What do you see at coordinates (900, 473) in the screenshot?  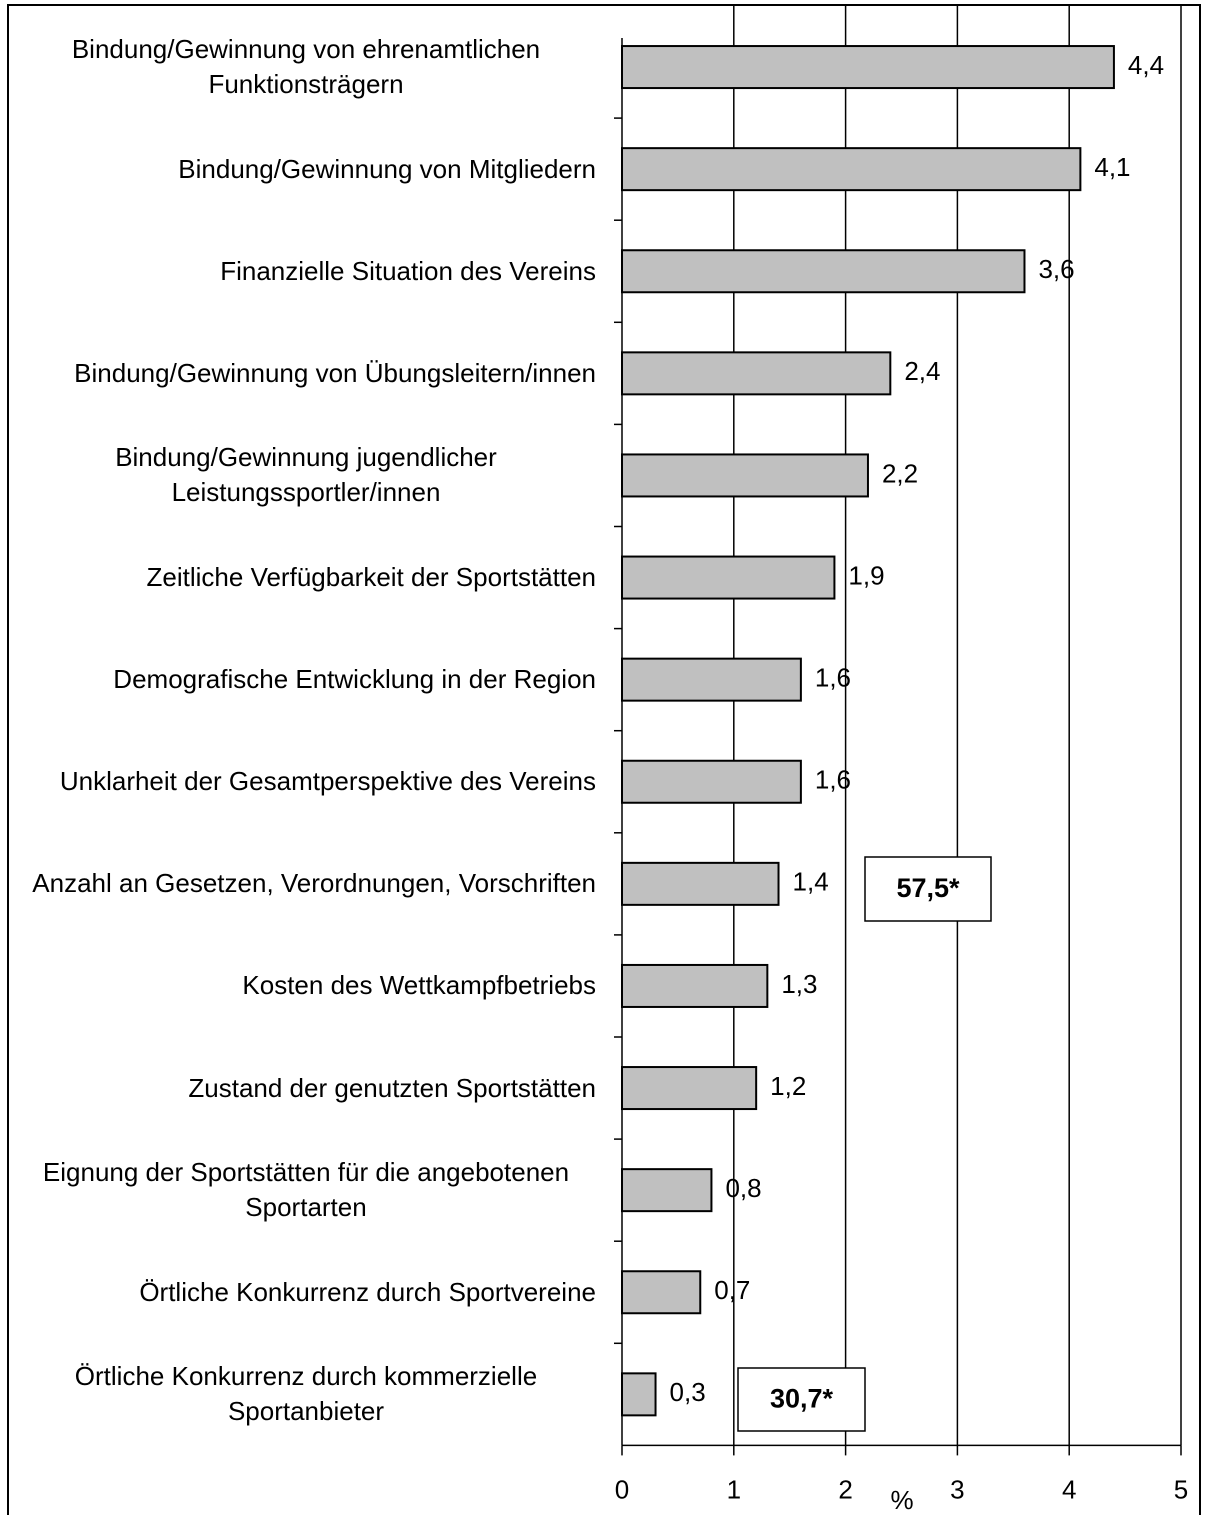 I see `data-label: 2,2` at bounding box center [900, 473].